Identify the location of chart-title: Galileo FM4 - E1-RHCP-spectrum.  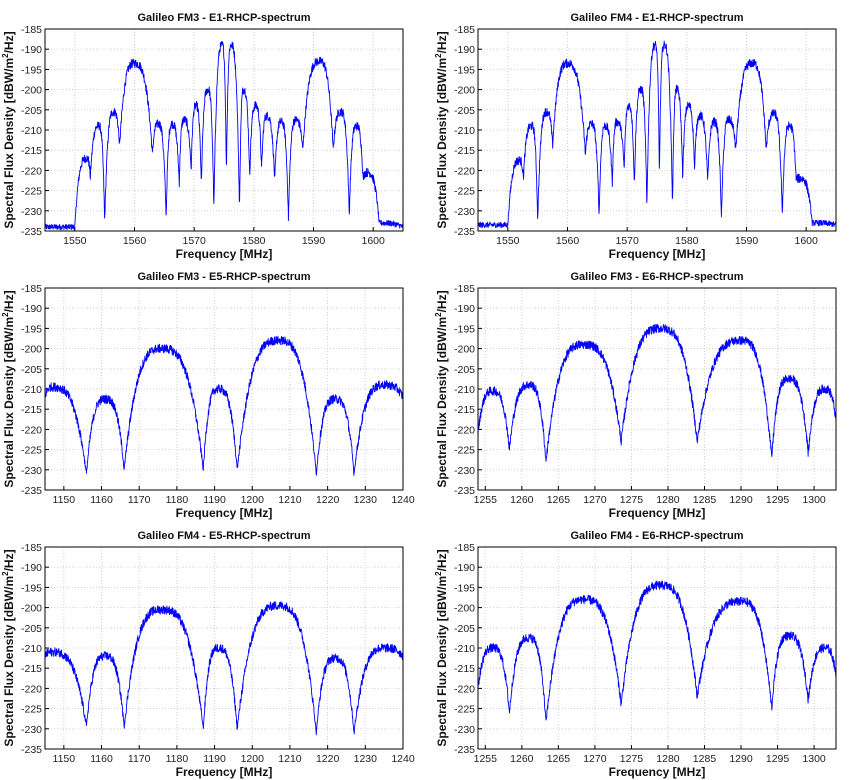
(657, 18).